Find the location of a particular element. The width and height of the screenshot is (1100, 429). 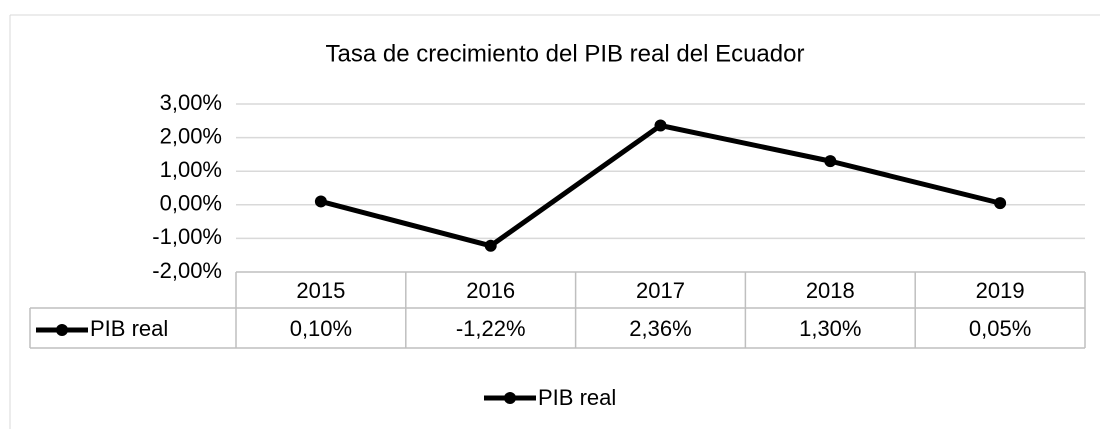

table-value: 1,30% is located at coordinates (830, 328).